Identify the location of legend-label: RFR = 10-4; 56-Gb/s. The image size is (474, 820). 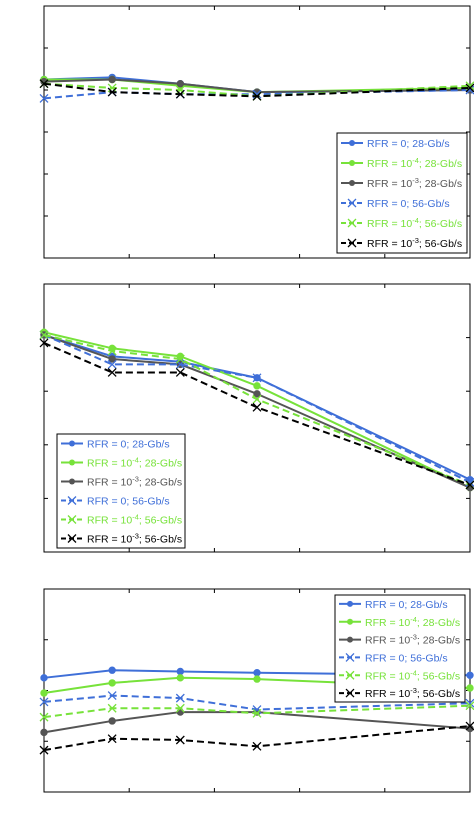
(134, 519).